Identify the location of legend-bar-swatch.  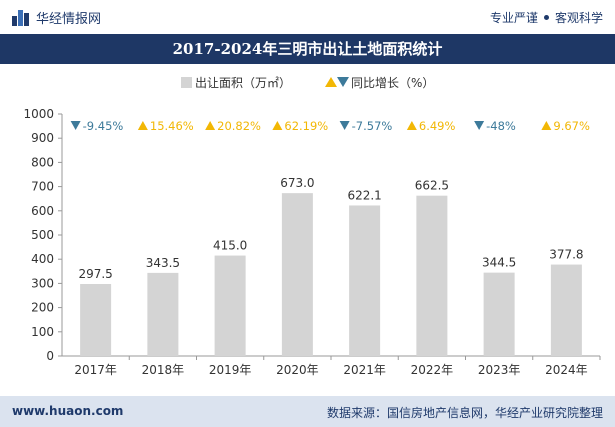
(186, 82).